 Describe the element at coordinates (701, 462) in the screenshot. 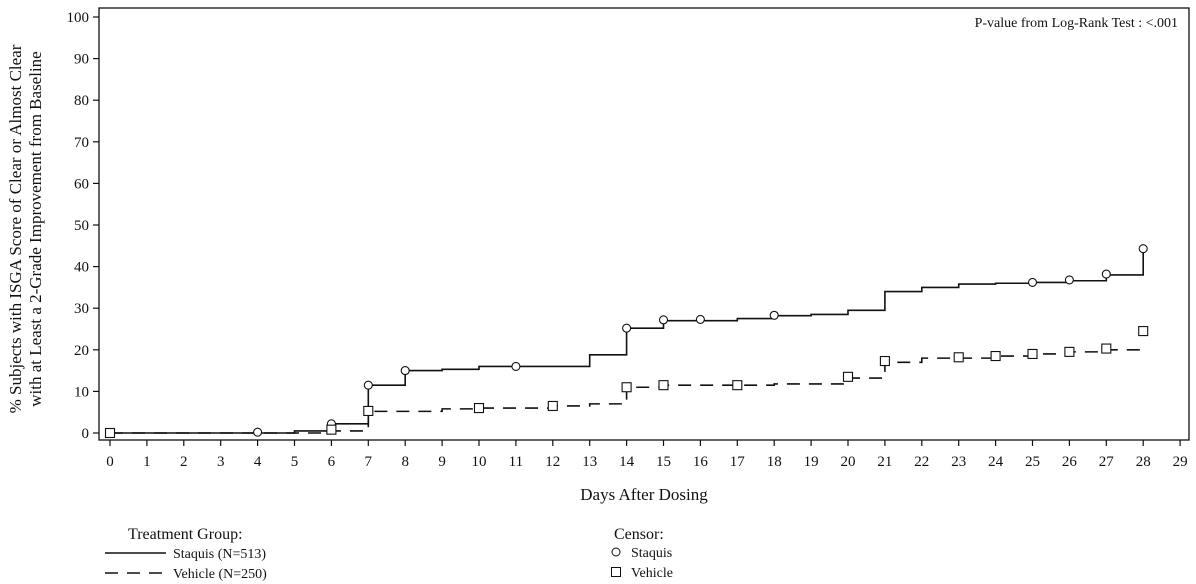

I see `x-tick-label: 16` at that location.